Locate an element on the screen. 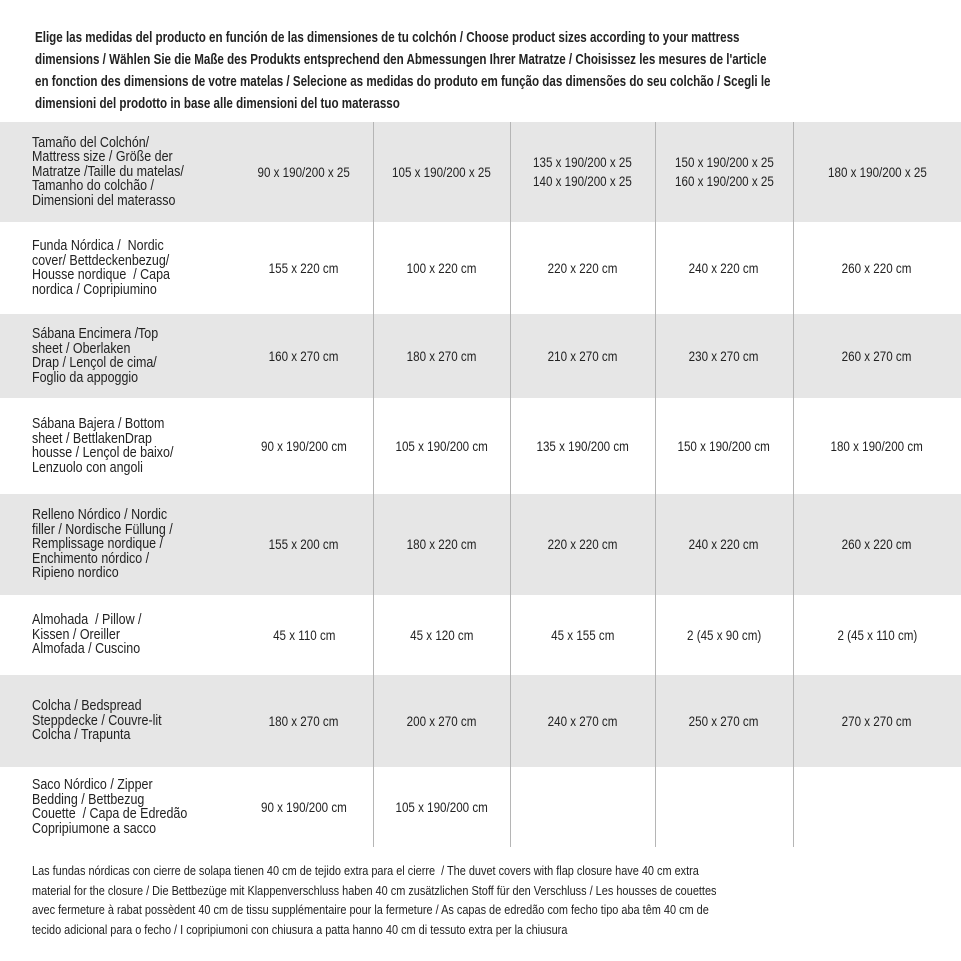 The height and width of the screenshot is (961, 961). size-cell: 210 x 270 cm is located at coordinates (582, 356).